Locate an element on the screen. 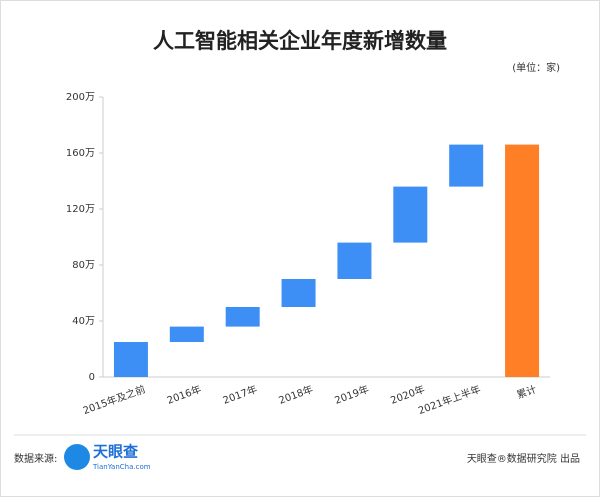 This screenshot has width=600, height=497. unit: (单位：家) is located at coordinates (536, 67).